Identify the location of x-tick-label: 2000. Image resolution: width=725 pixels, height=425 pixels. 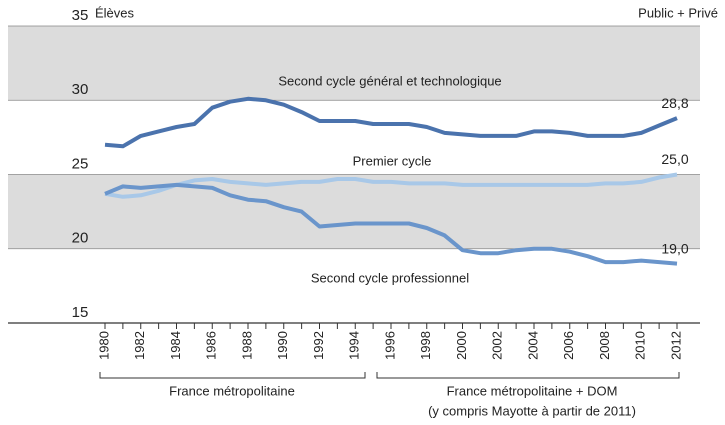
(461, 345).